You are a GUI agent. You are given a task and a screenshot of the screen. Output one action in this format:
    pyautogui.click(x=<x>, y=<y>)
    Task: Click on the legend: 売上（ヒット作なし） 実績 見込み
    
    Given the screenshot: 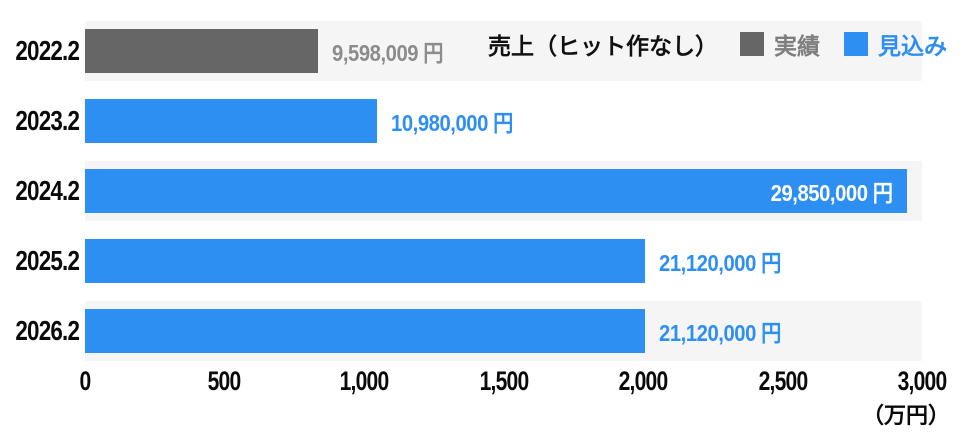 What is the action you would take?
    pyautogui.click(x=717, y=44)
    